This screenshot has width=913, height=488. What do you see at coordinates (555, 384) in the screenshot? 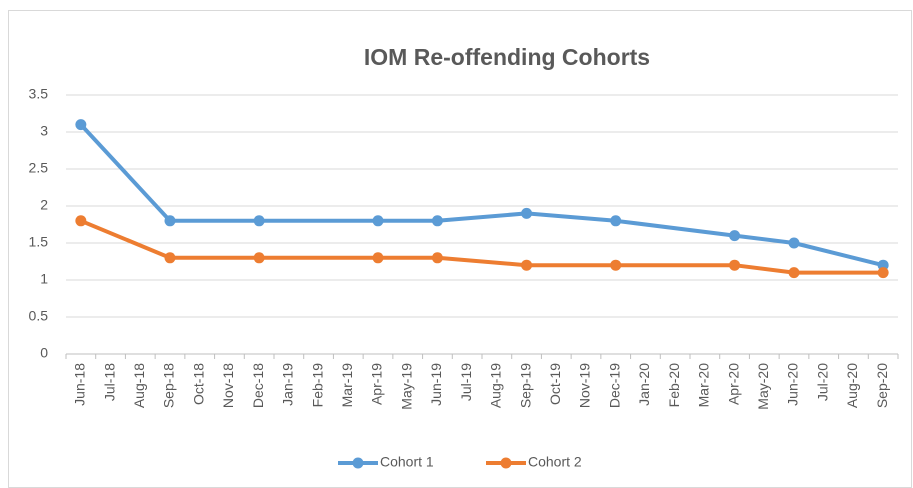
I see `x-tick-label: Oct-19` at bounding box center [555, 384].